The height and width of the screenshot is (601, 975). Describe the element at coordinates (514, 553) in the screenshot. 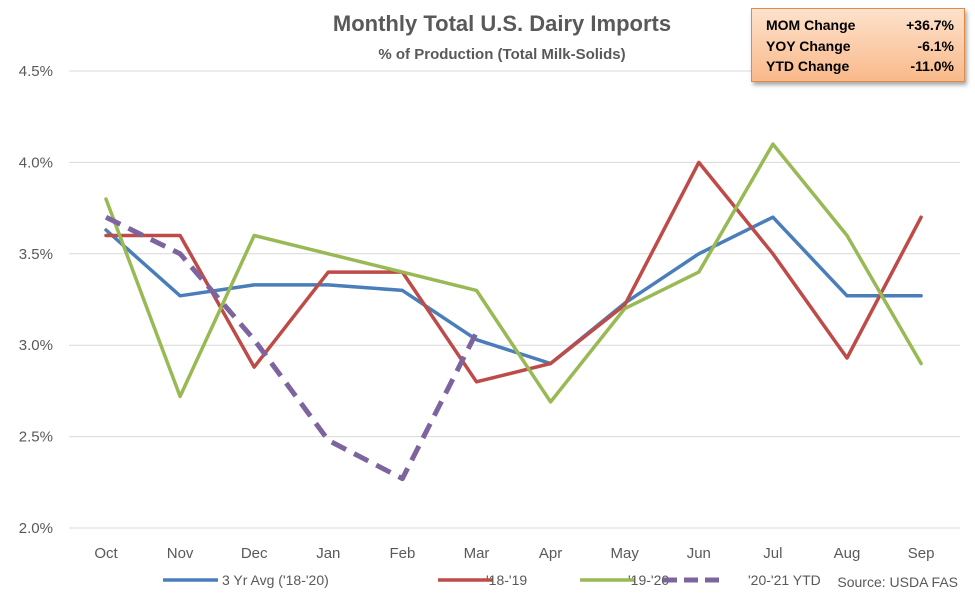

I see `x-axis: Oct Nov Dec Jan Feb Mar Apr May Jun Jul Aug Sep` at that location.